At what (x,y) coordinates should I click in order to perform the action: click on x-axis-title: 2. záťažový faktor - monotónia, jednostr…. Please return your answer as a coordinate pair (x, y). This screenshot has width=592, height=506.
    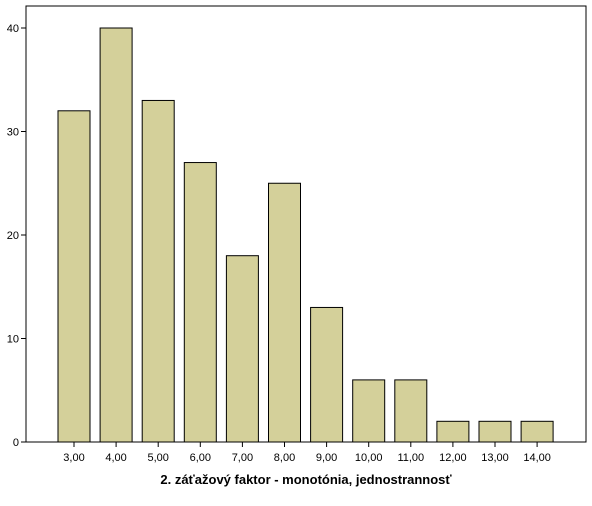
    Looking at the image, I should click on (306, 479).